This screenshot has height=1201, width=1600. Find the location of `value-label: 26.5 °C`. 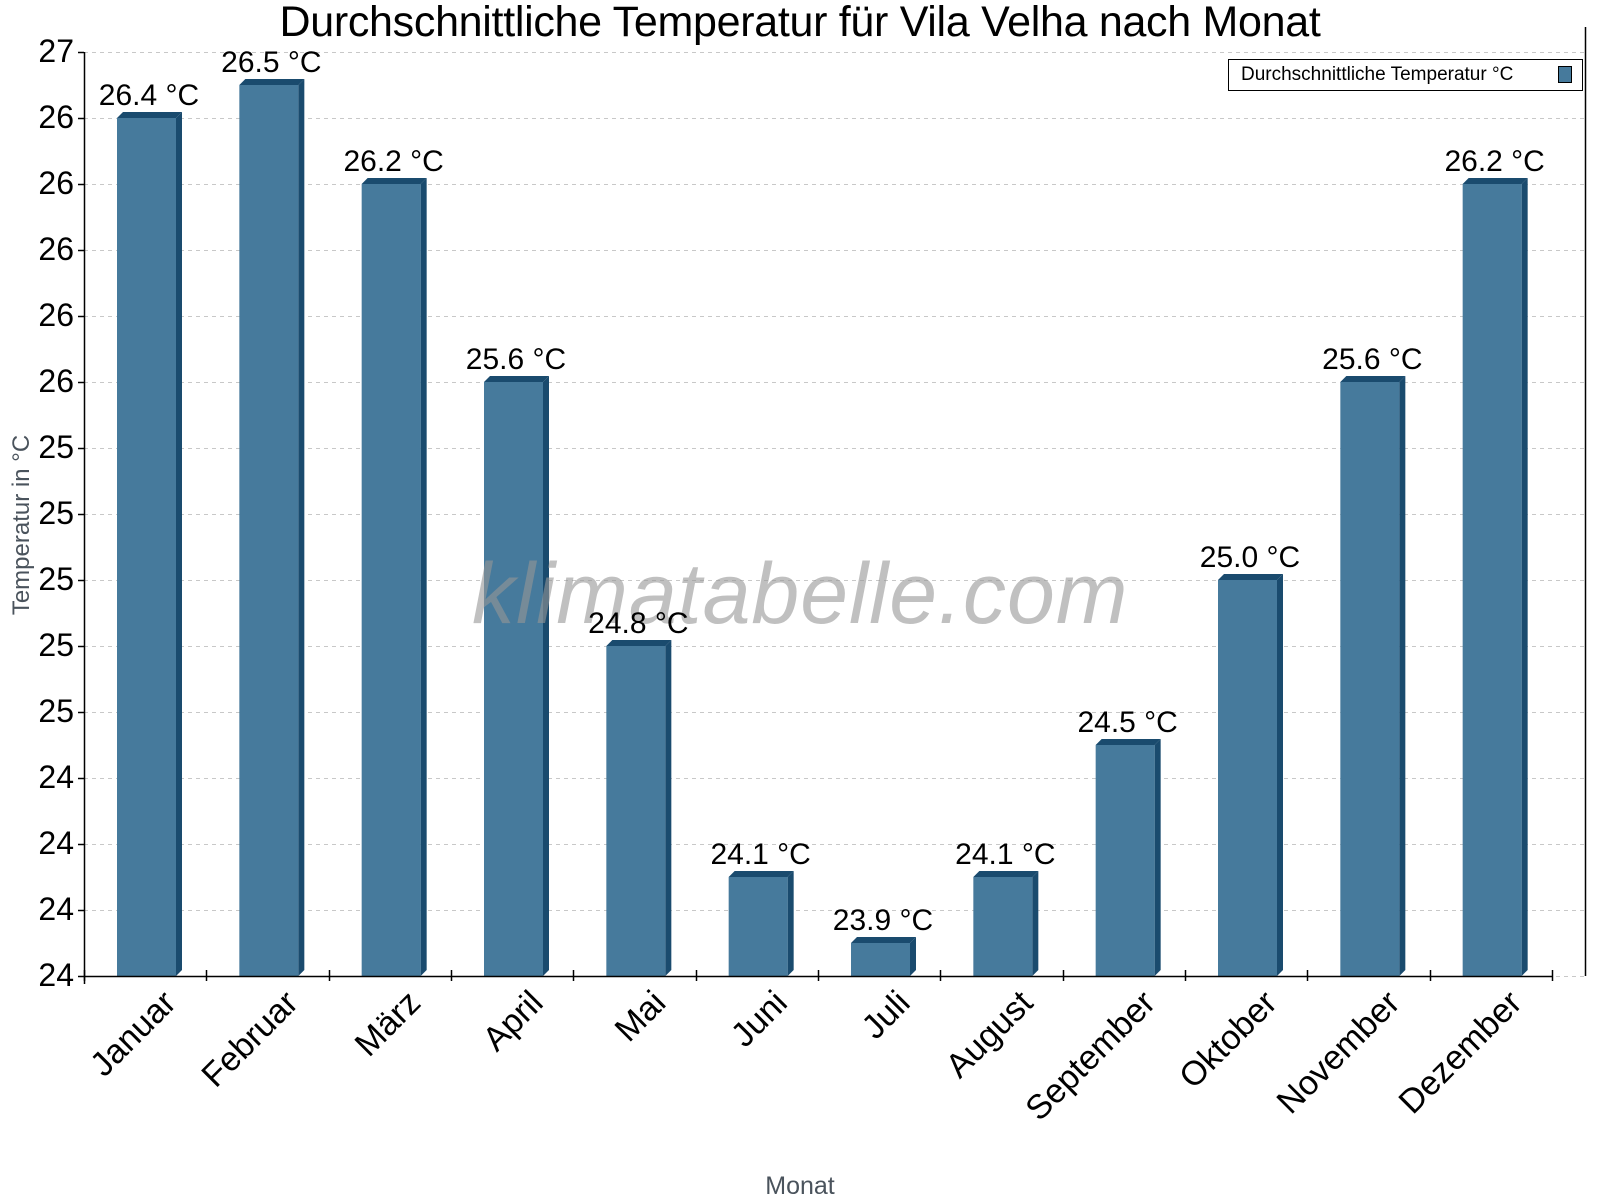

value-label: 26.5 °C is located at coordinates (271, 62).